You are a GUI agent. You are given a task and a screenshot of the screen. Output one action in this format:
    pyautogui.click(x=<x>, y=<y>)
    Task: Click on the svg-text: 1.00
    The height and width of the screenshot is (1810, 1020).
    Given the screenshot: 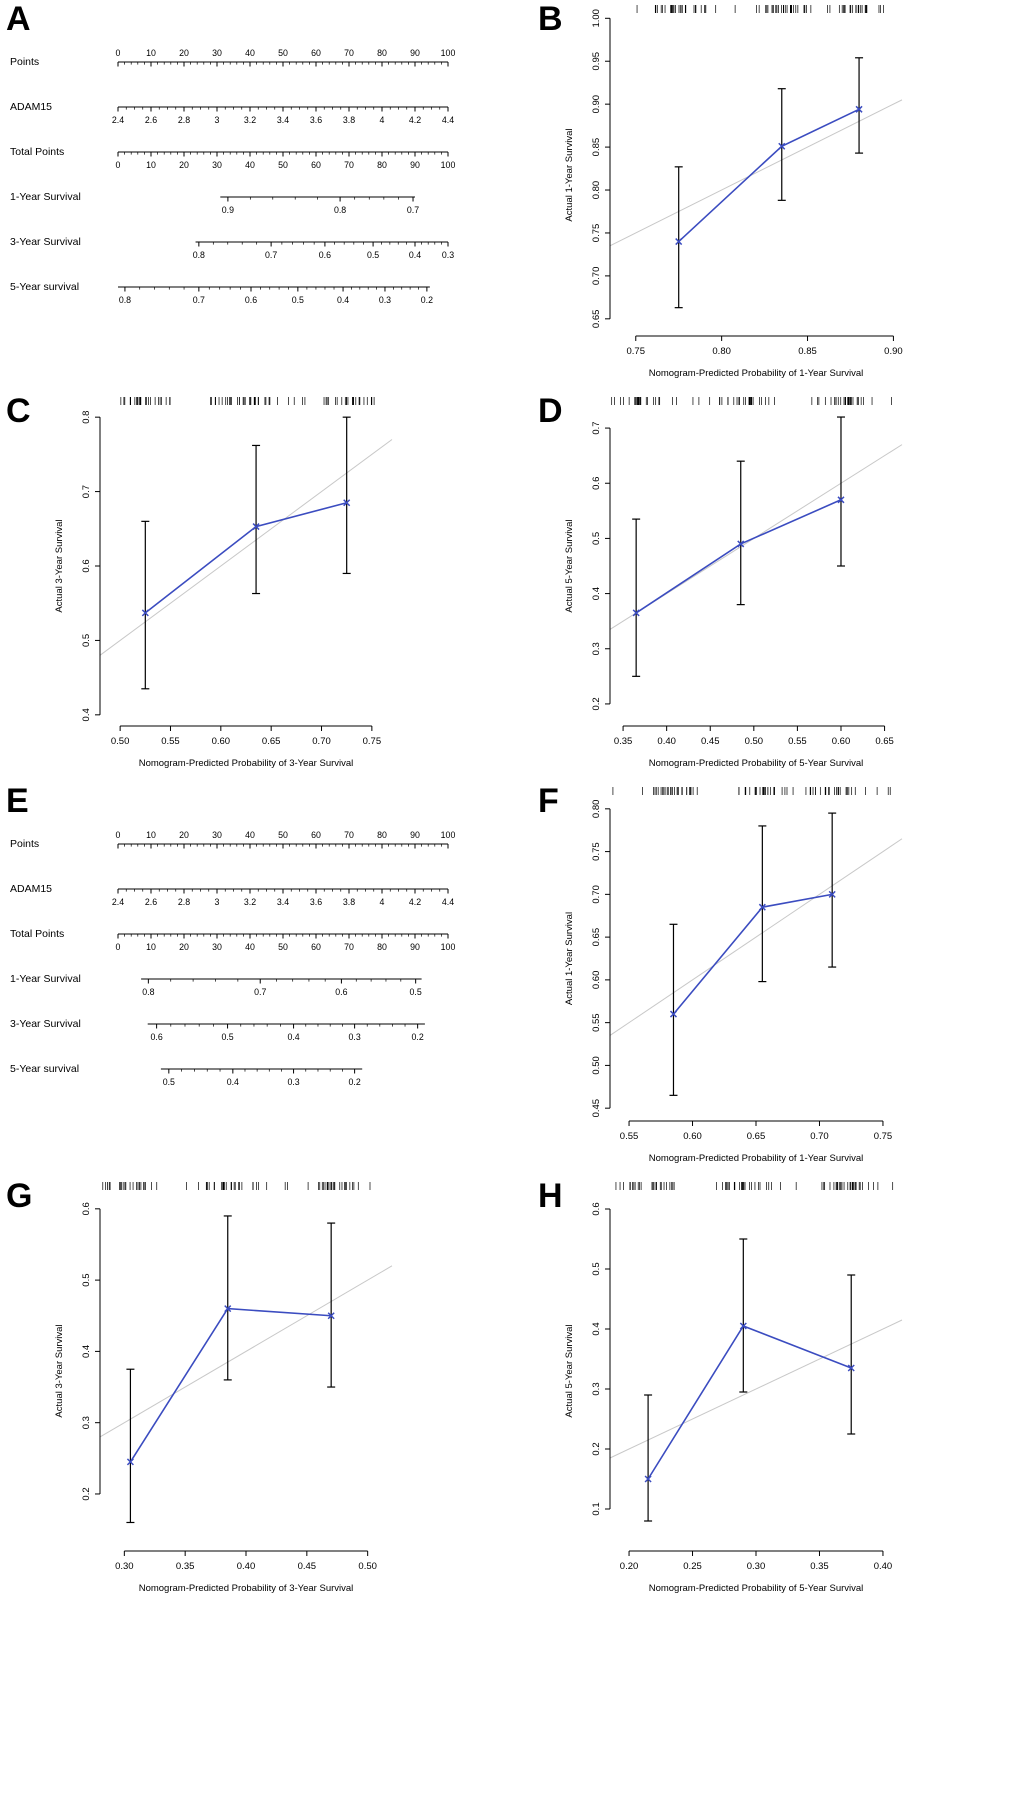 What is the action you would take?
    pyautogui.click(x=596, y=18)
    